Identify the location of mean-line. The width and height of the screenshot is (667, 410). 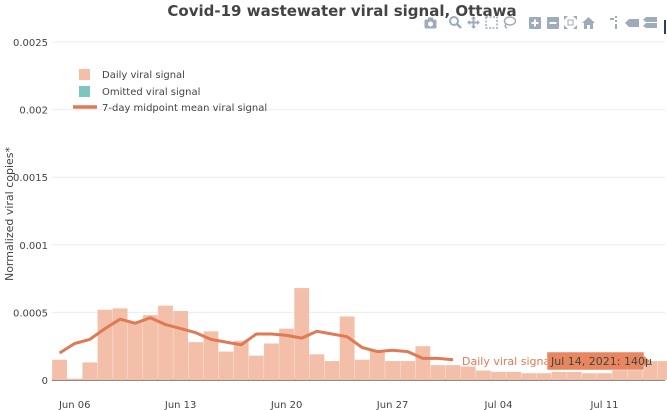
(256, 339).